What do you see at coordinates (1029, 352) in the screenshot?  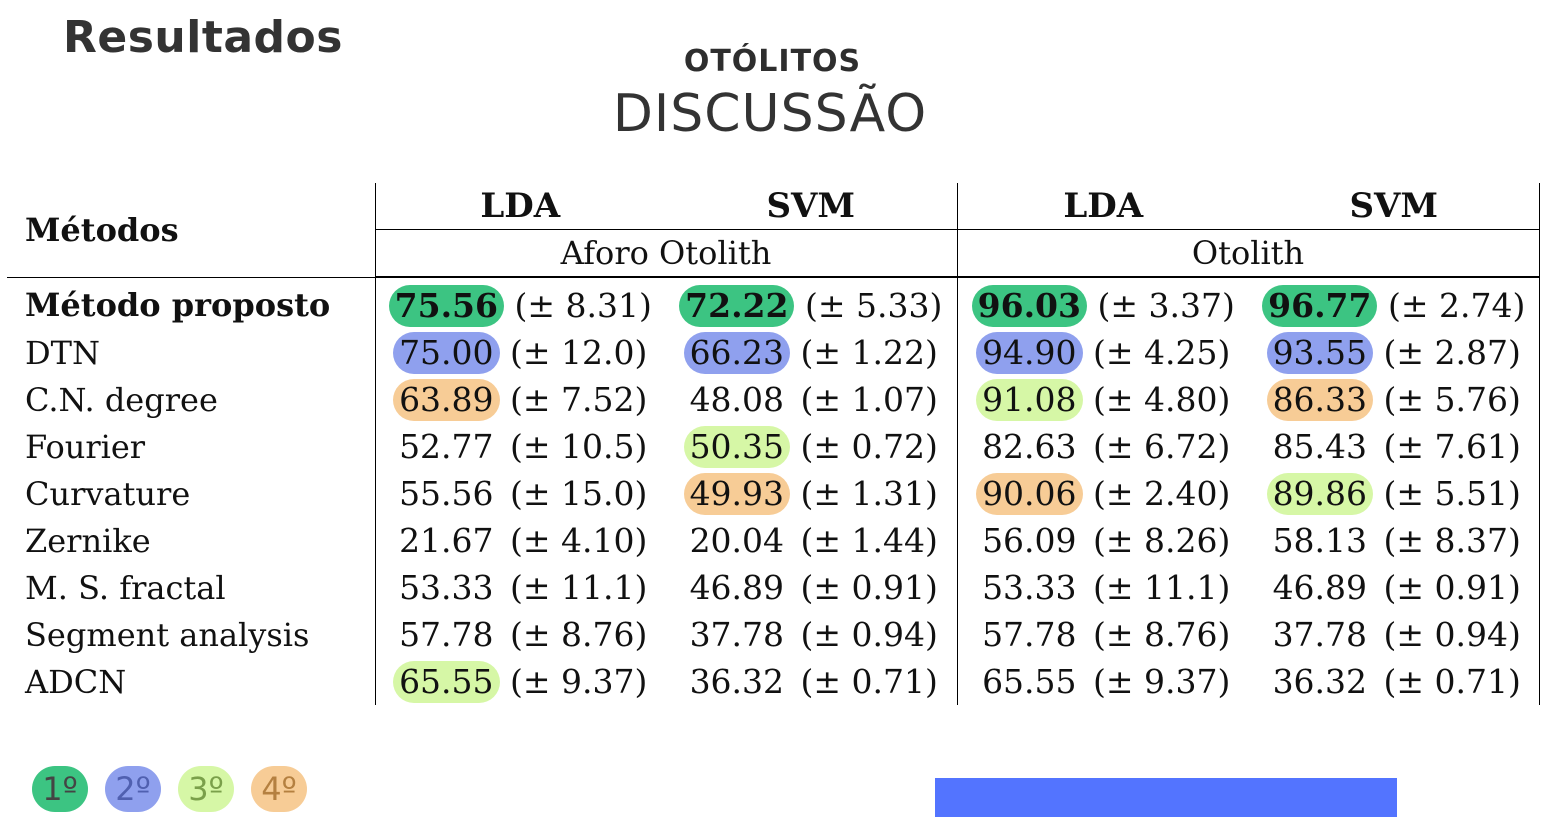 I see `accuracy-value-ranked: 94.90` at bounding box center [1029, 352].